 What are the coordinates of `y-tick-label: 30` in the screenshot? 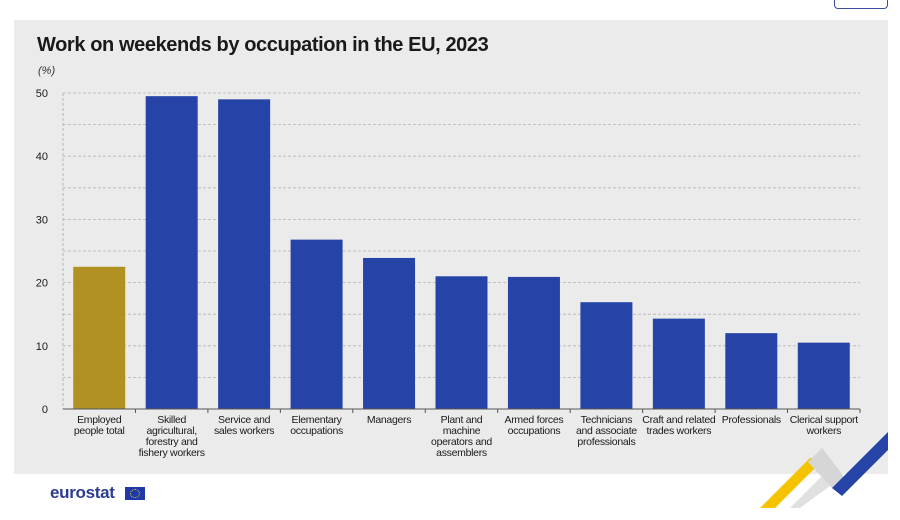 It's located at (42, 220).